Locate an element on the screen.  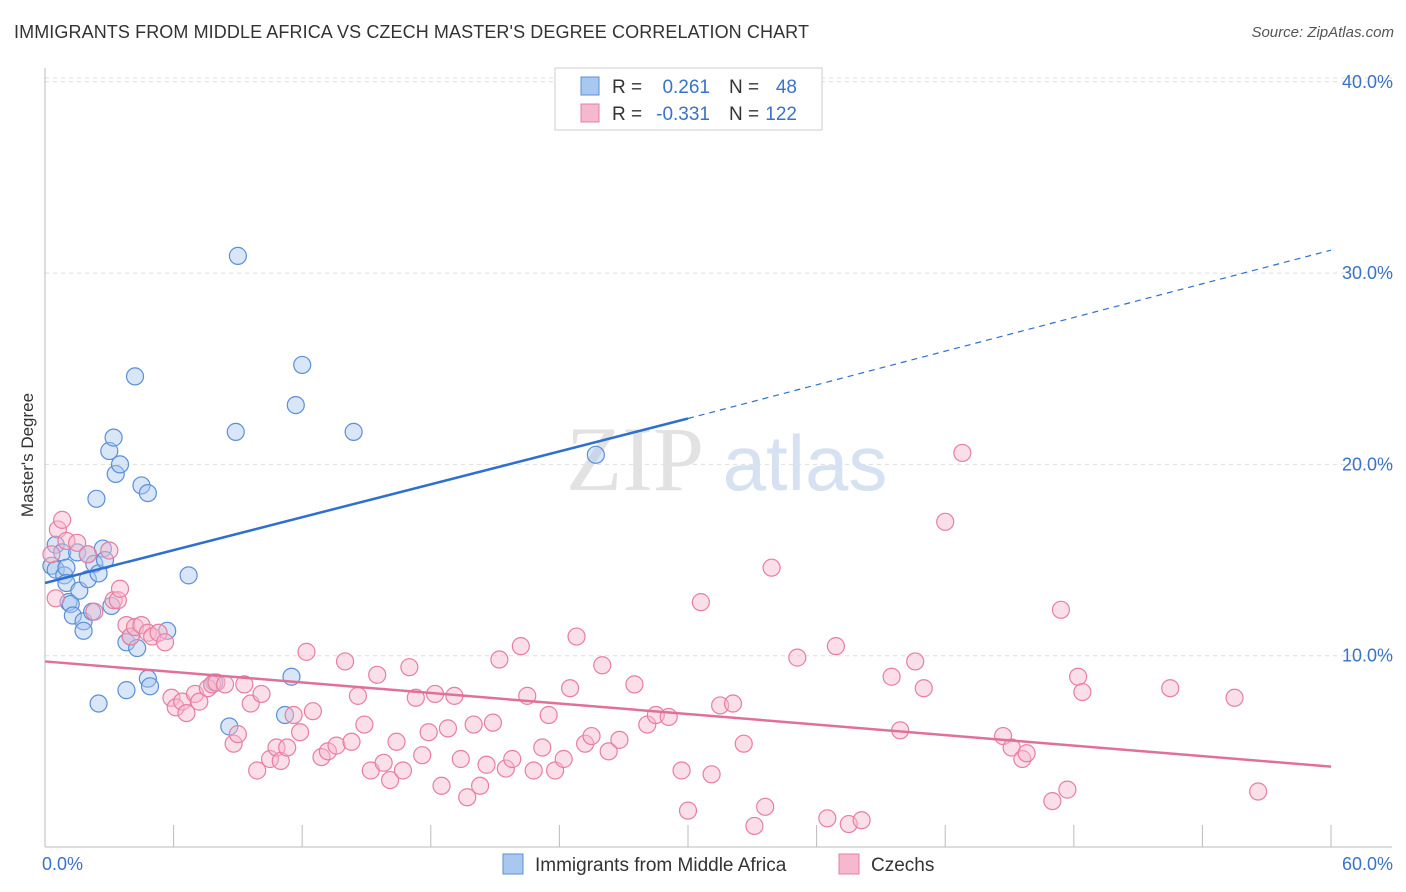
stats-n-label-pink: N = is located at coordinates (744, 114).